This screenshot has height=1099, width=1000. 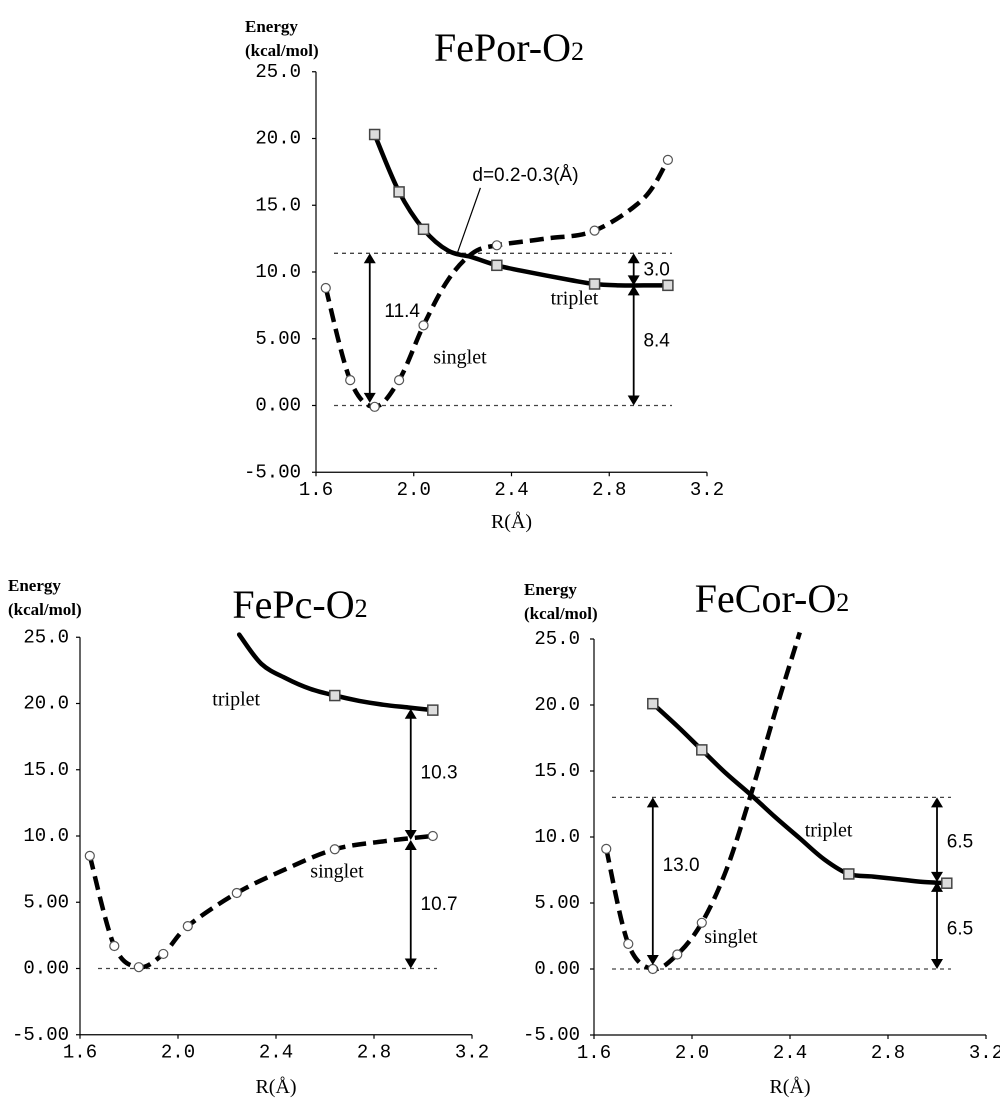 I want to click on chart-title-main: FePor-O, so click(x=502, y=47).